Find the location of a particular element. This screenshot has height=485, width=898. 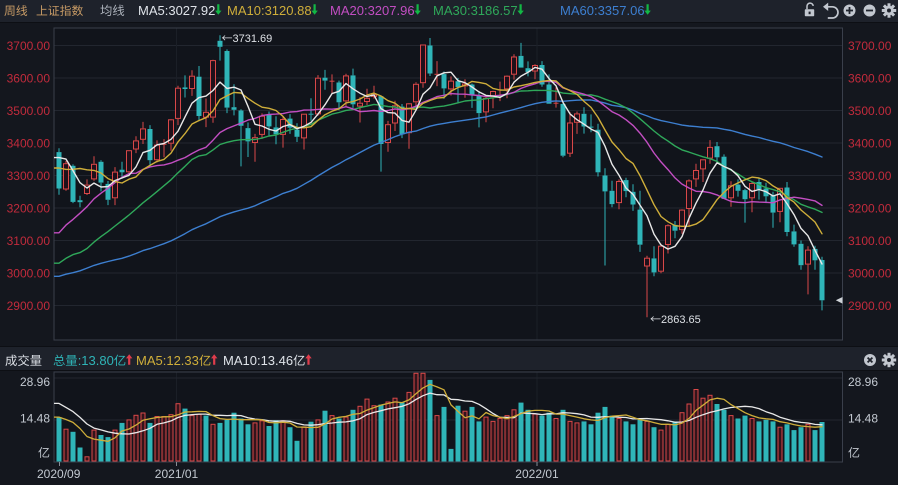

svg-text: MA60:3357.06 is located at coordinates (602, 10).